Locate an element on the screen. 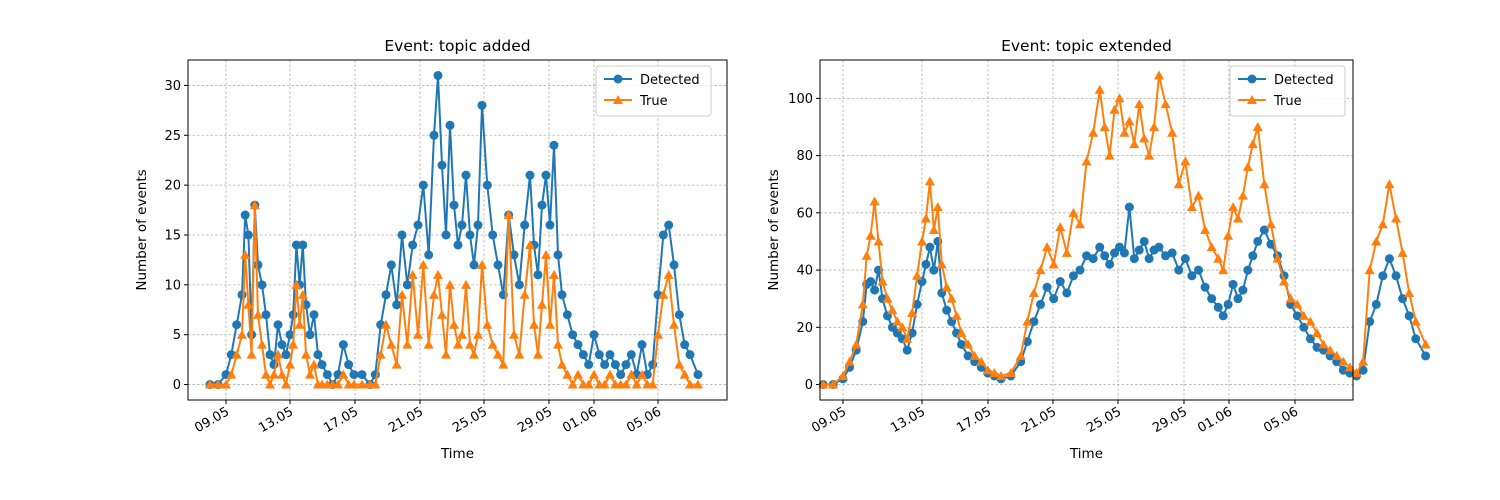 This screenshot has width=1500, height=500. x-tick-label: 21.05 is located at coordinates (406, 420).